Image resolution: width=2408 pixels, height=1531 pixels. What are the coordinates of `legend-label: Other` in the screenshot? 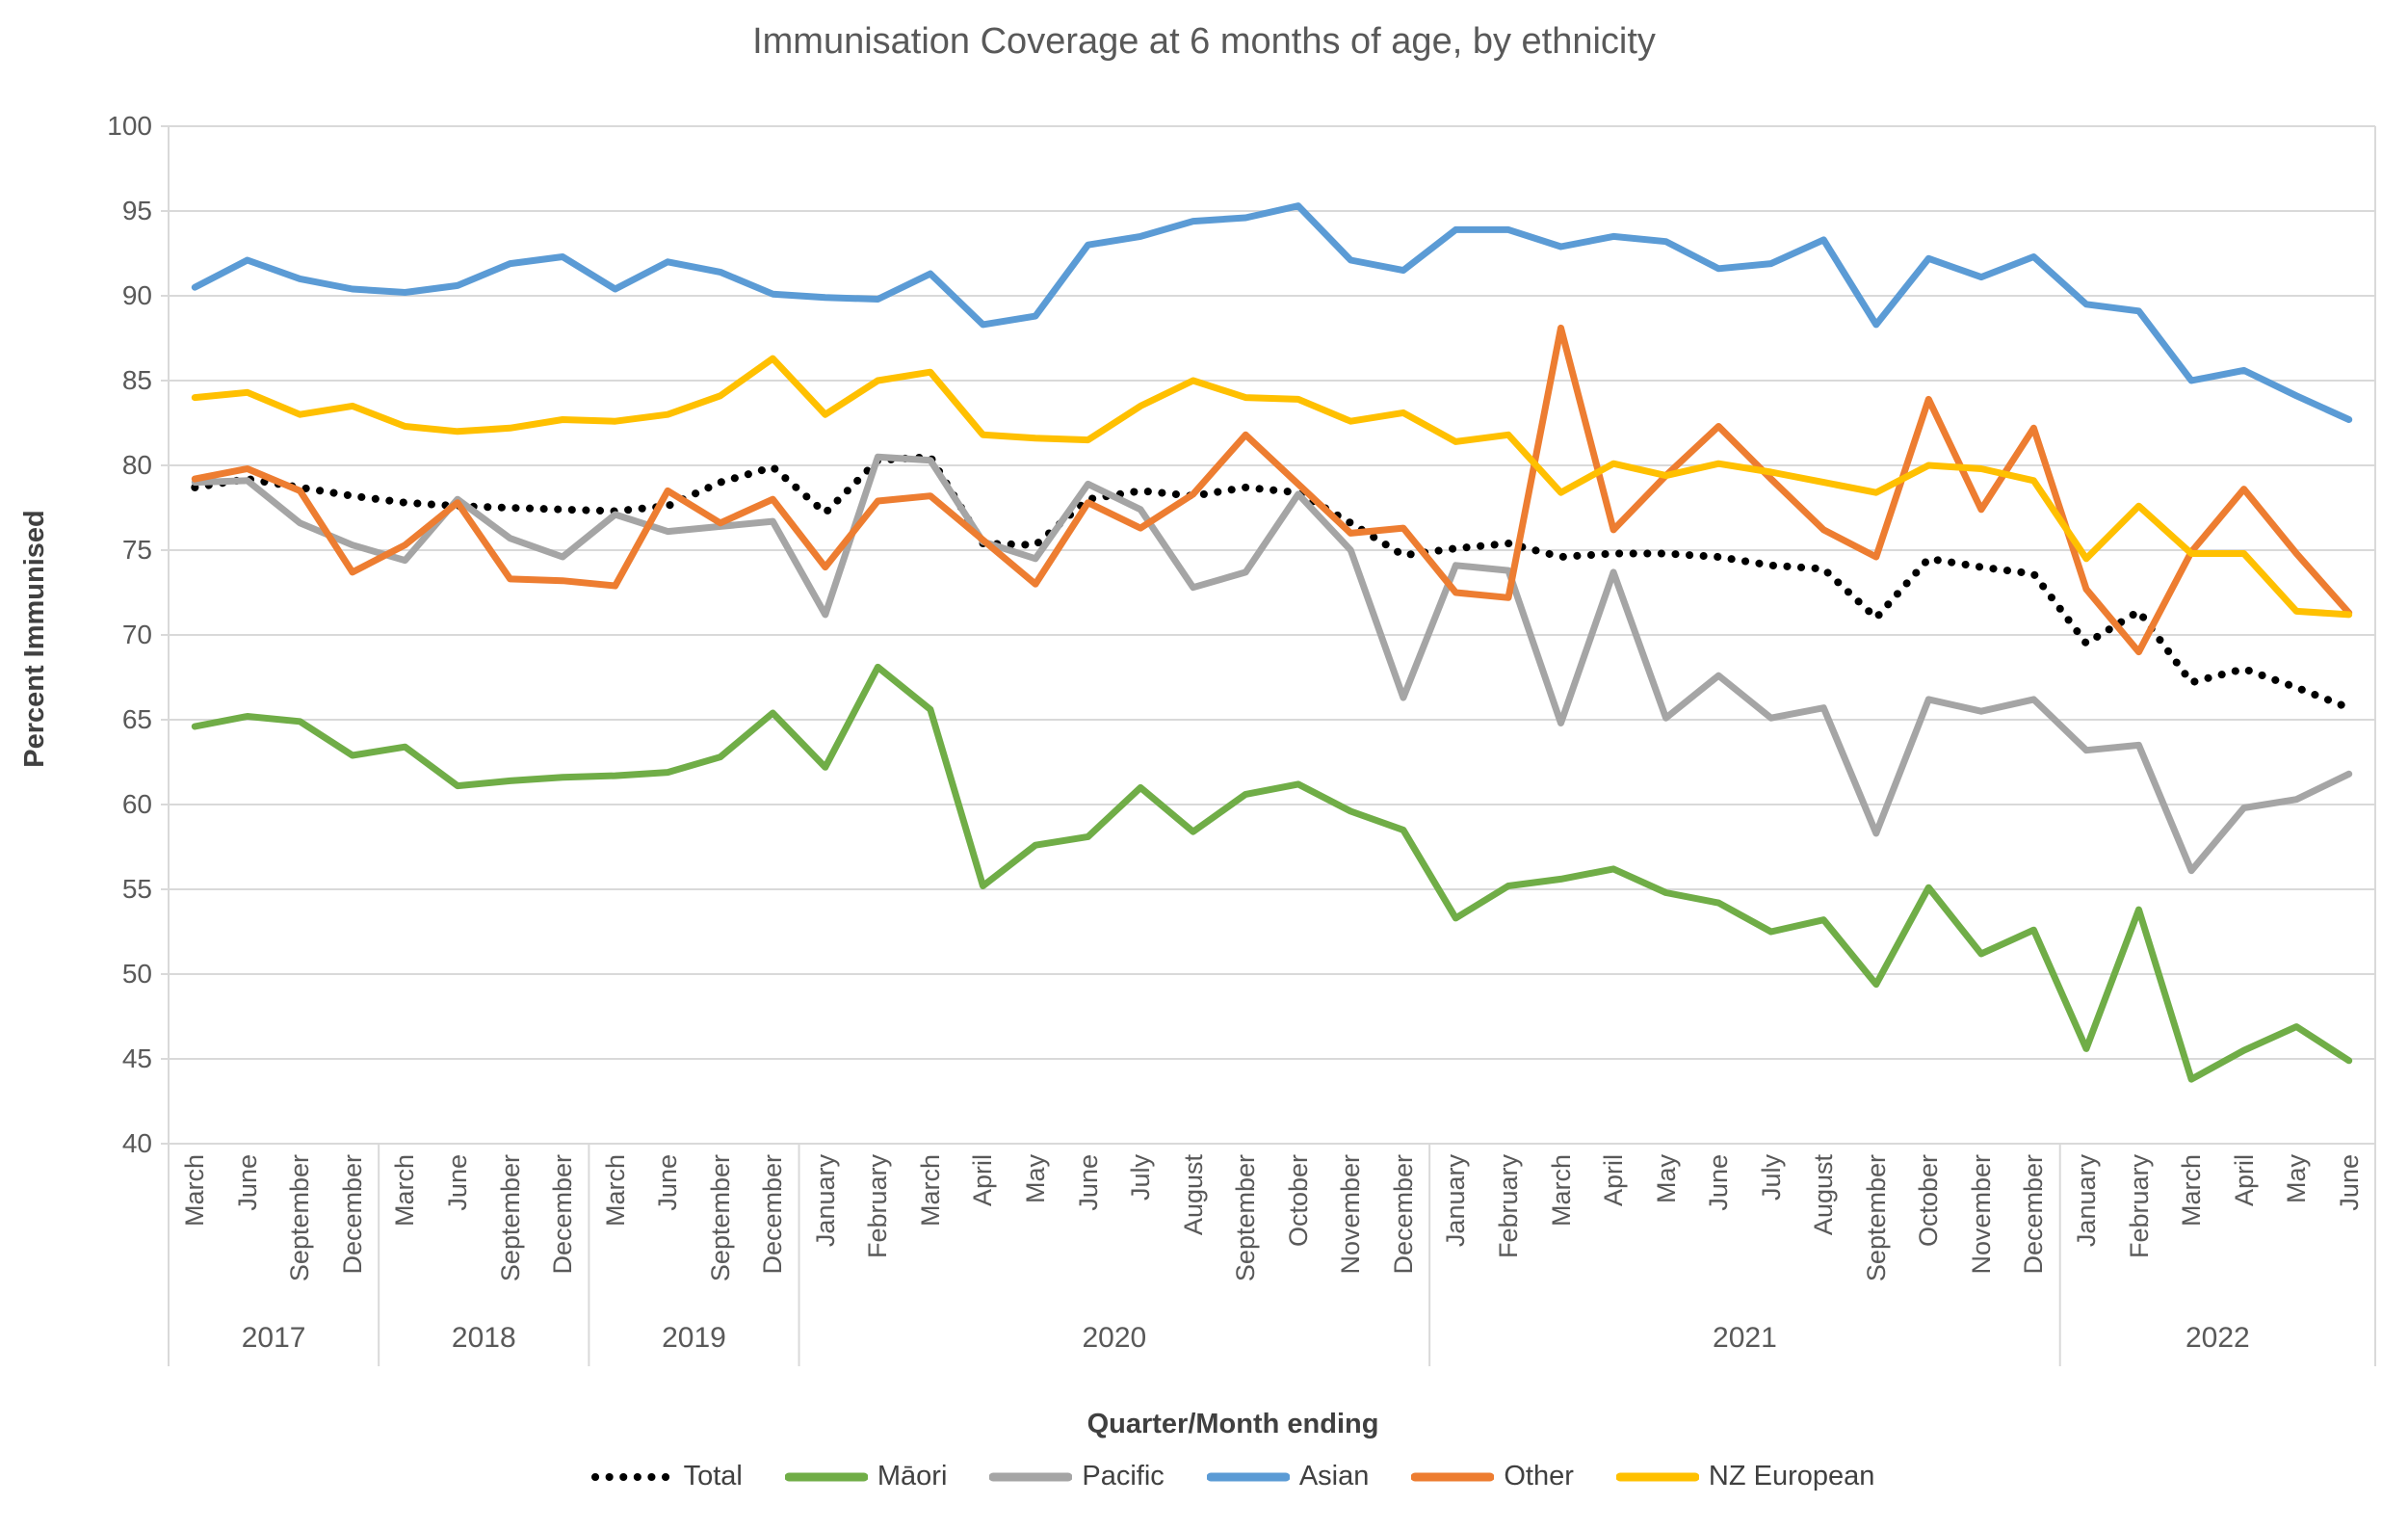 It's located at (1539, 1476).